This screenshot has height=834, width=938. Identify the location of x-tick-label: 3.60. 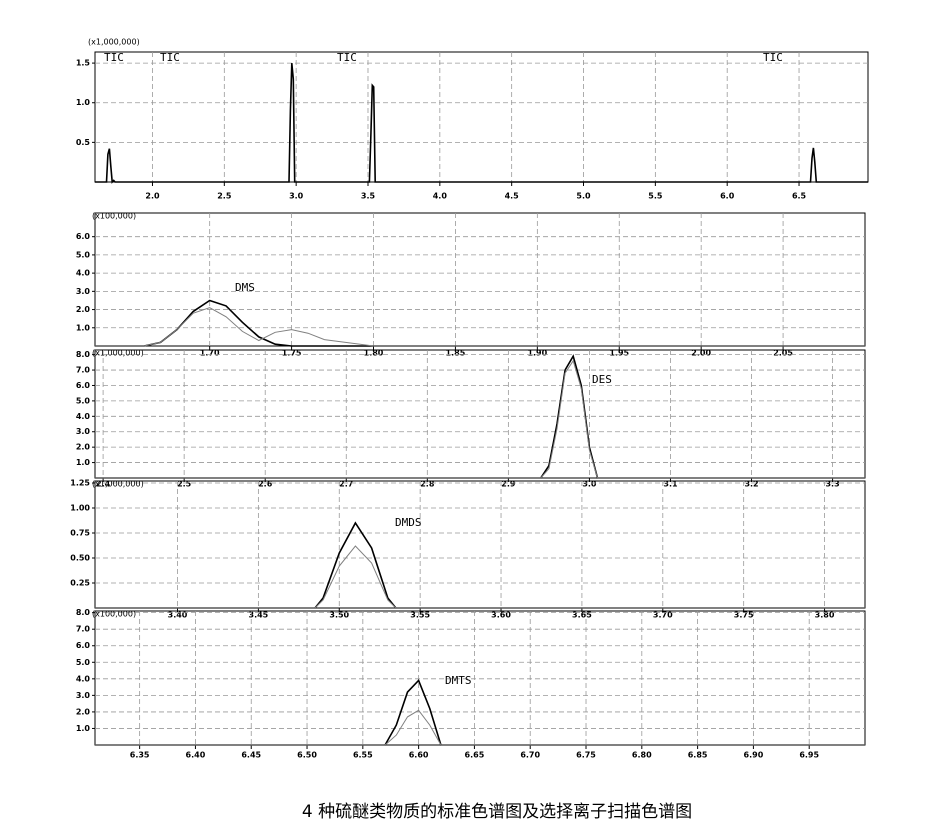
(501, 615).